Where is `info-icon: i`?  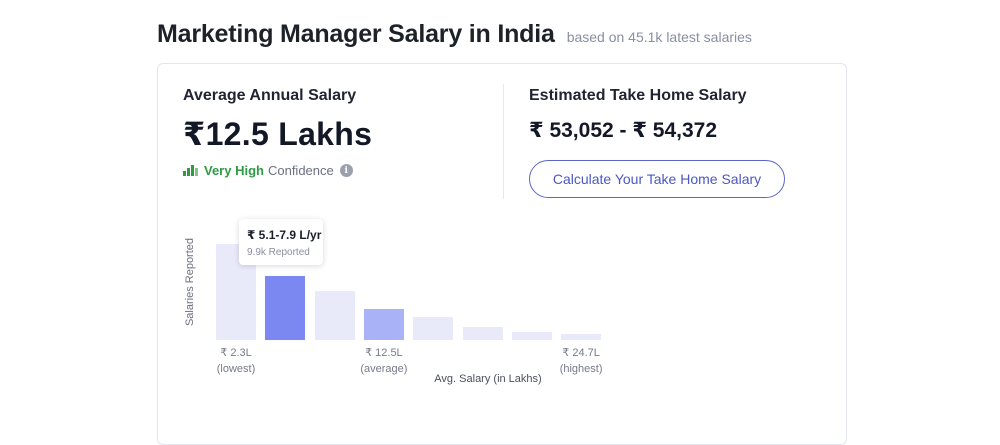
info-icon: i is located at coordinates (346, 170).